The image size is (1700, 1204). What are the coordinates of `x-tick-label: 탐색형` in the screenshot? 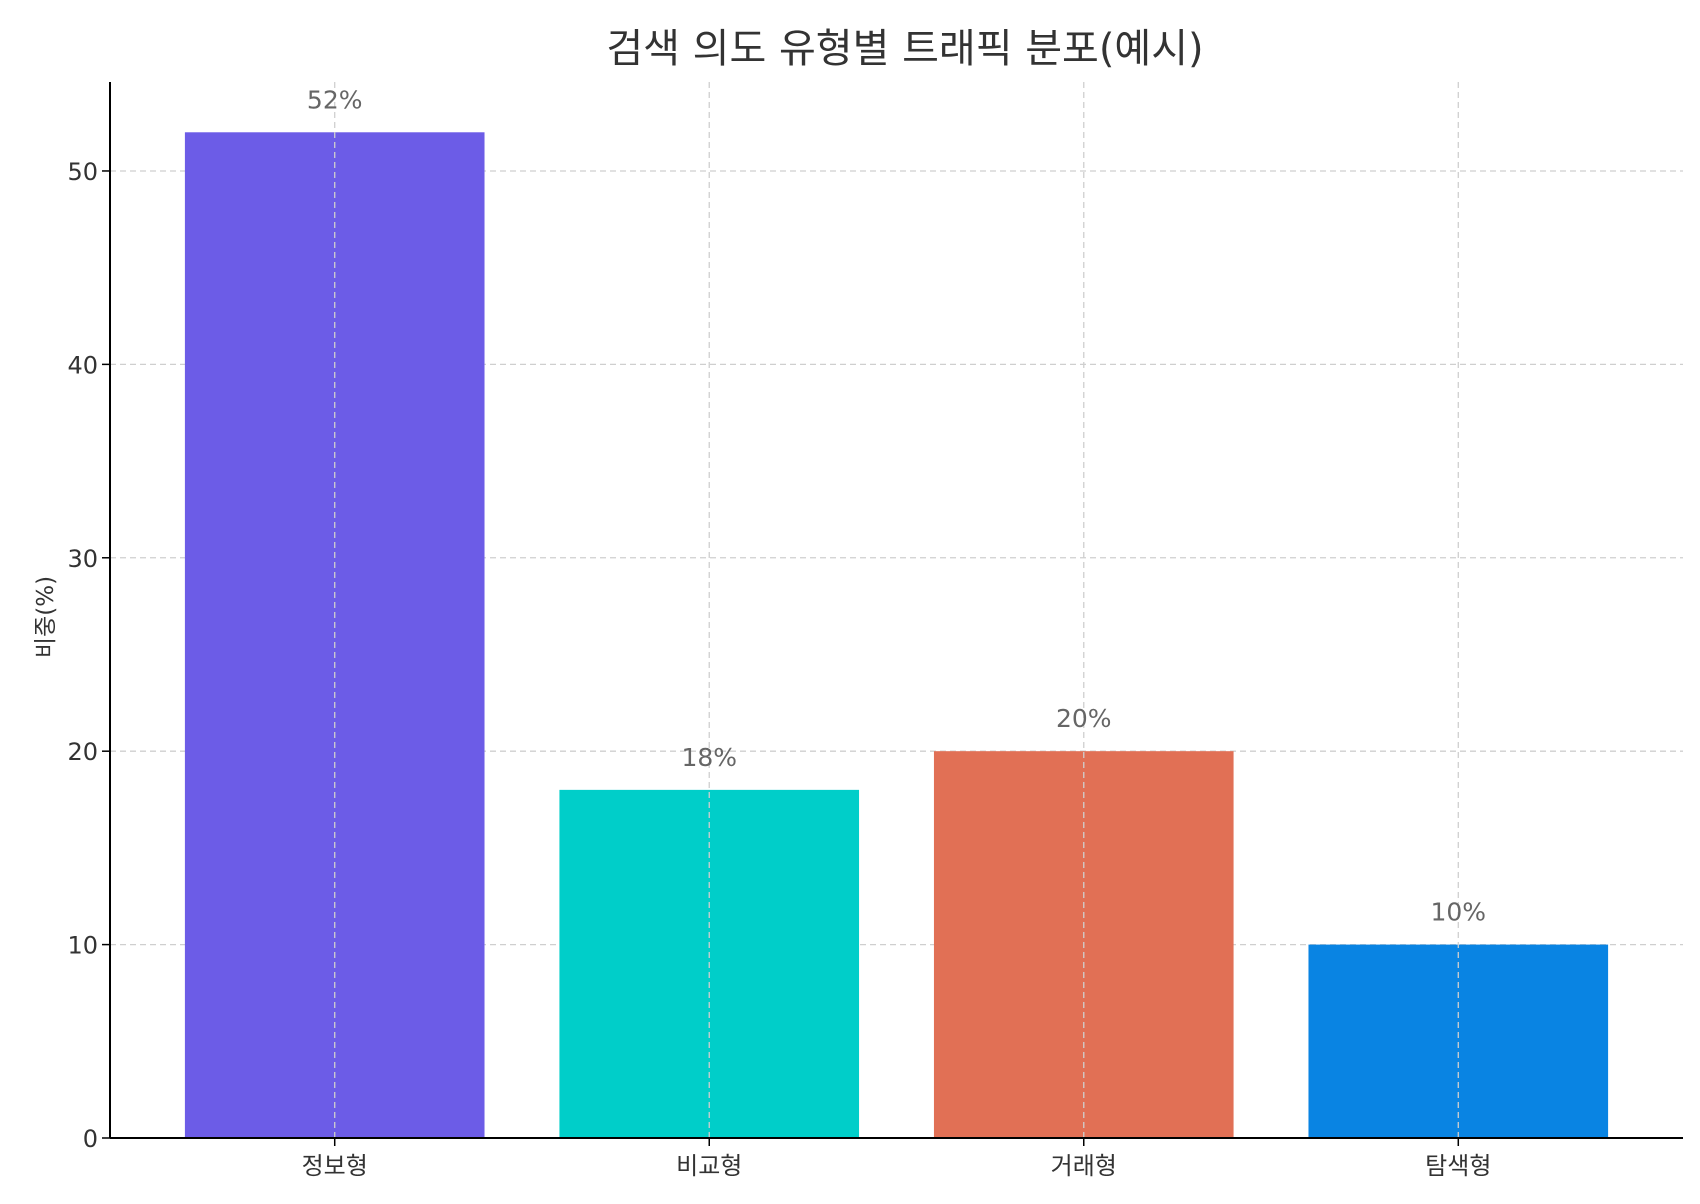 It's located at (1458, 1166).